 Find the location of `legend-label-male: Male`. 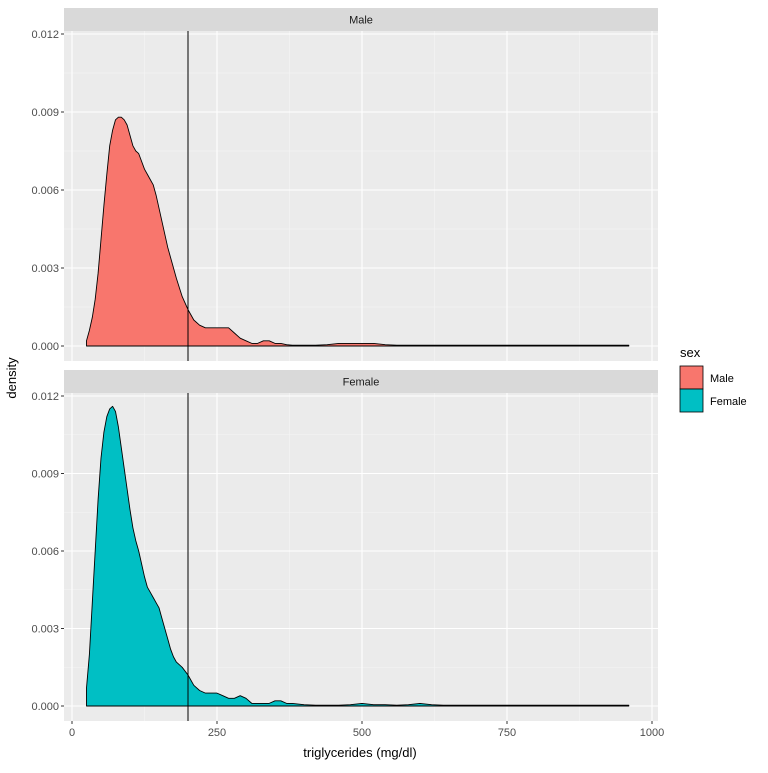

legend-label-male: Male is located at coordinates (722, 379).